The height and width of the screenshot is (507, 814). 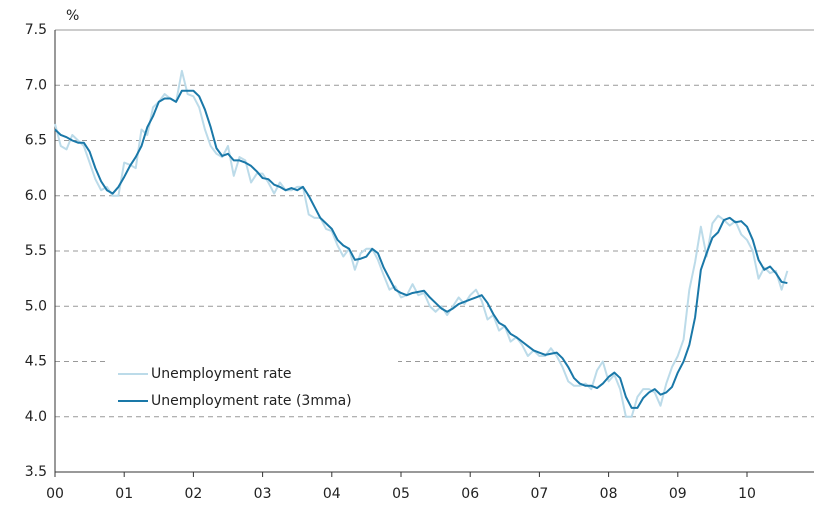 What do you see at coordinates (470, 494) in the screenshot?
I see `x-tick-label: 06` at bounding box center [470, 494].